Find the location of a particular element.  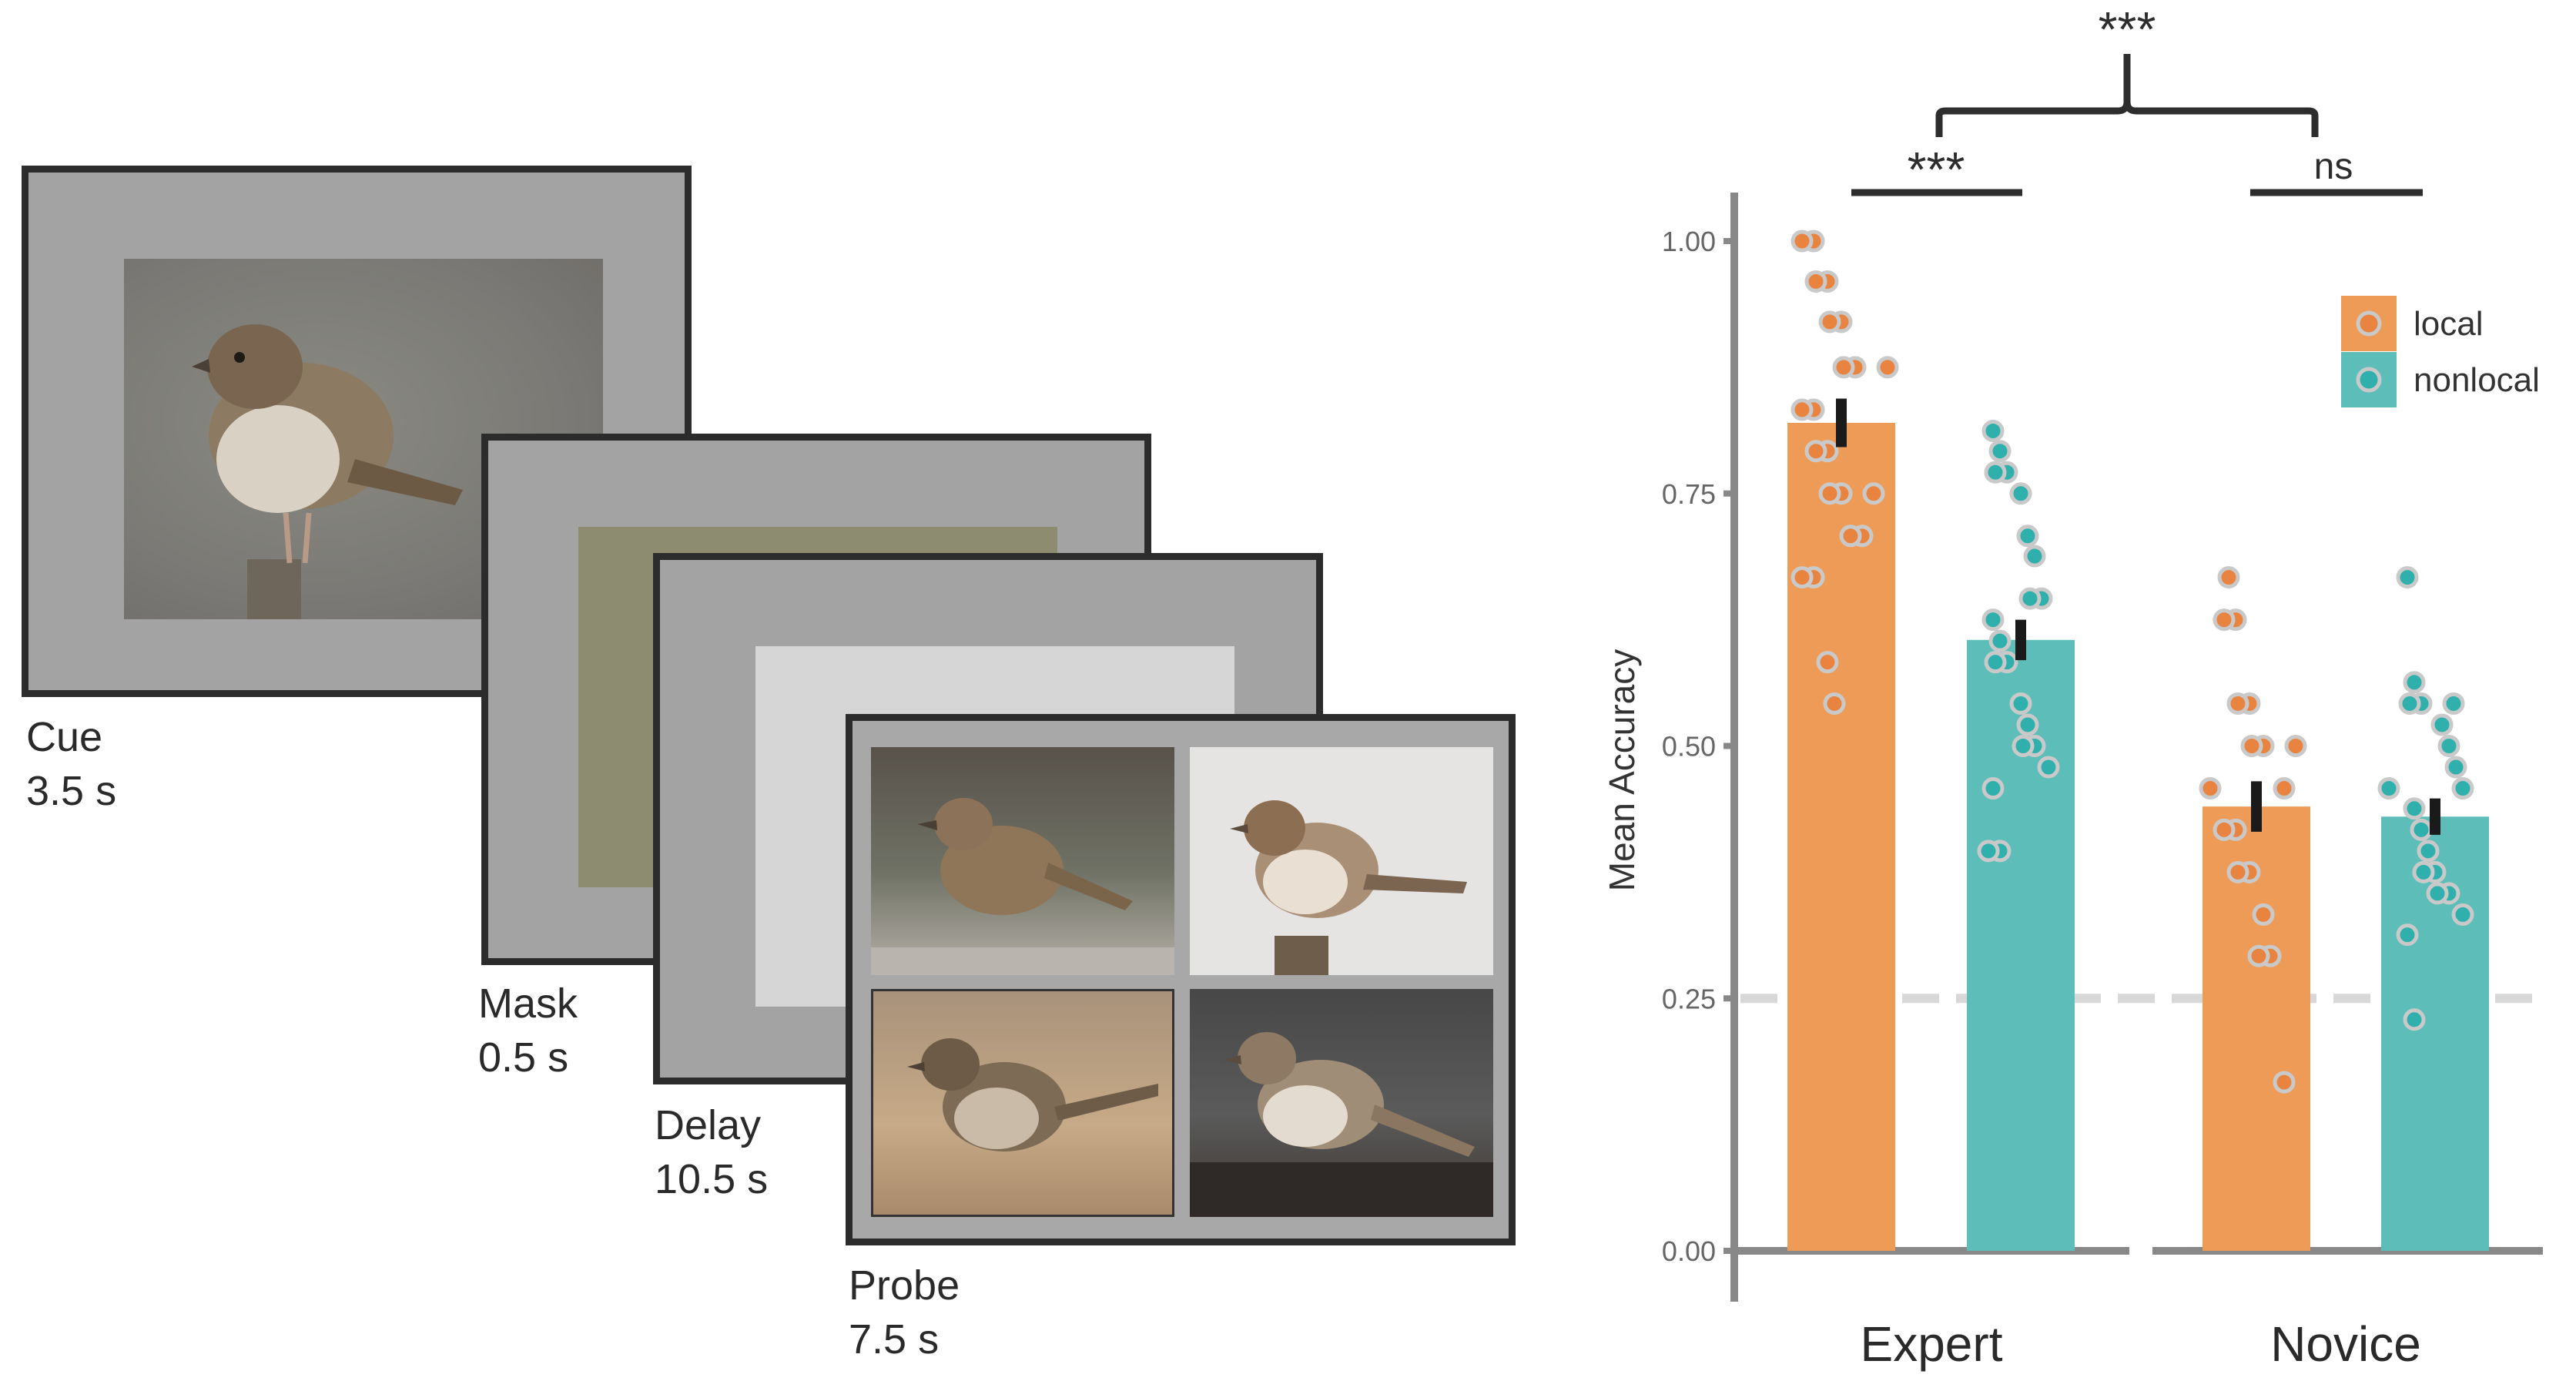

delay-name: Delay is located at coordinates (708, 1125).